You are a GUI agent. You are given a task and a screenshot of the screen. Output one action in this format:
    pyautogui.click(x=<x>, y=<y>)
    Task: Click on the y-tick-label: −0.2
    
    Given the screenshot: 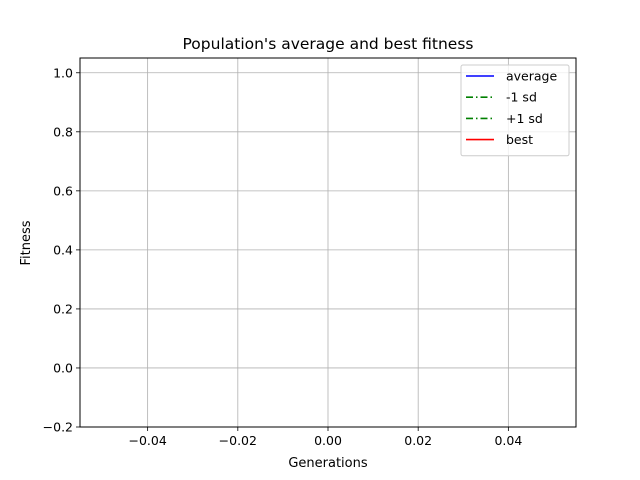 What is the action you would take?
    pyautogui.click(x=58, y=427)
    